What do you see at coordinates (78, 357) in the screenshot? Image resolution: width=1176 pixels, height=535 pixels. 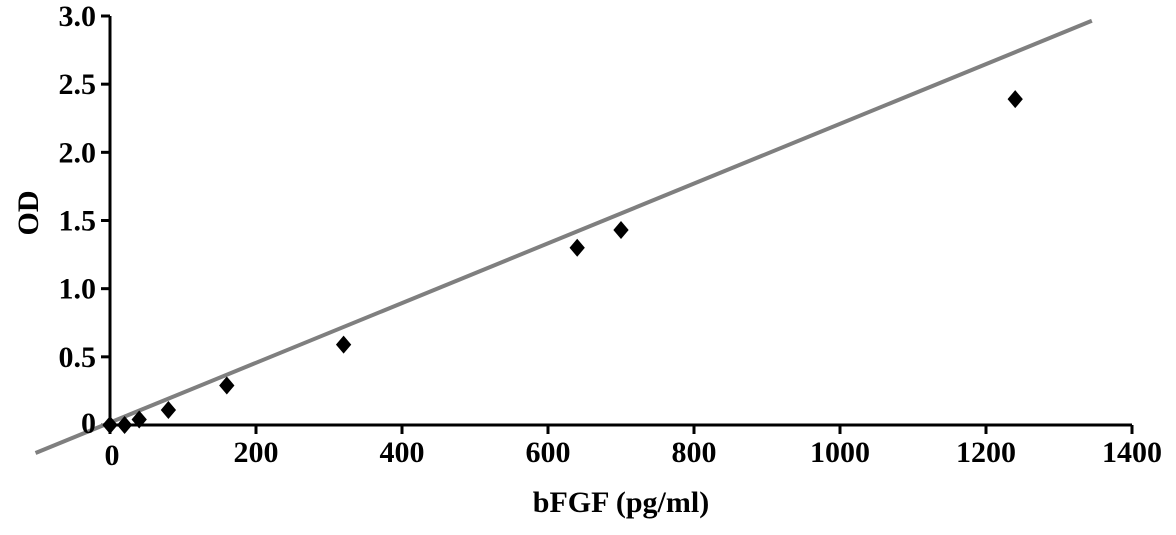 I see `y-tick-label: 0.5` at bounding box center [78, 357].